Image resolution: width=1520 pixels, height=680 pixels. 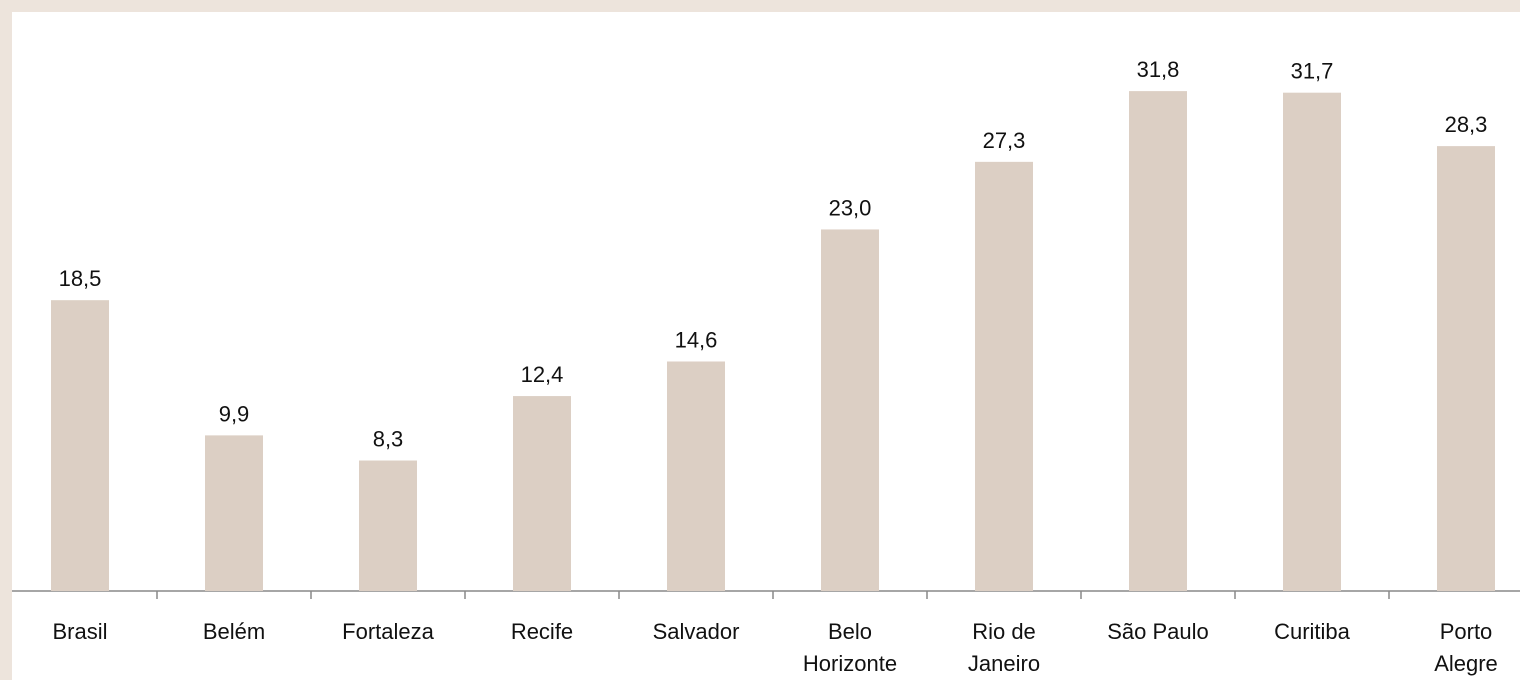 What do you see at coordinates (1466, 647) in the screenshot?
I see `x-tick-label: Porto Alegre` at bounding box center [1466, 647].